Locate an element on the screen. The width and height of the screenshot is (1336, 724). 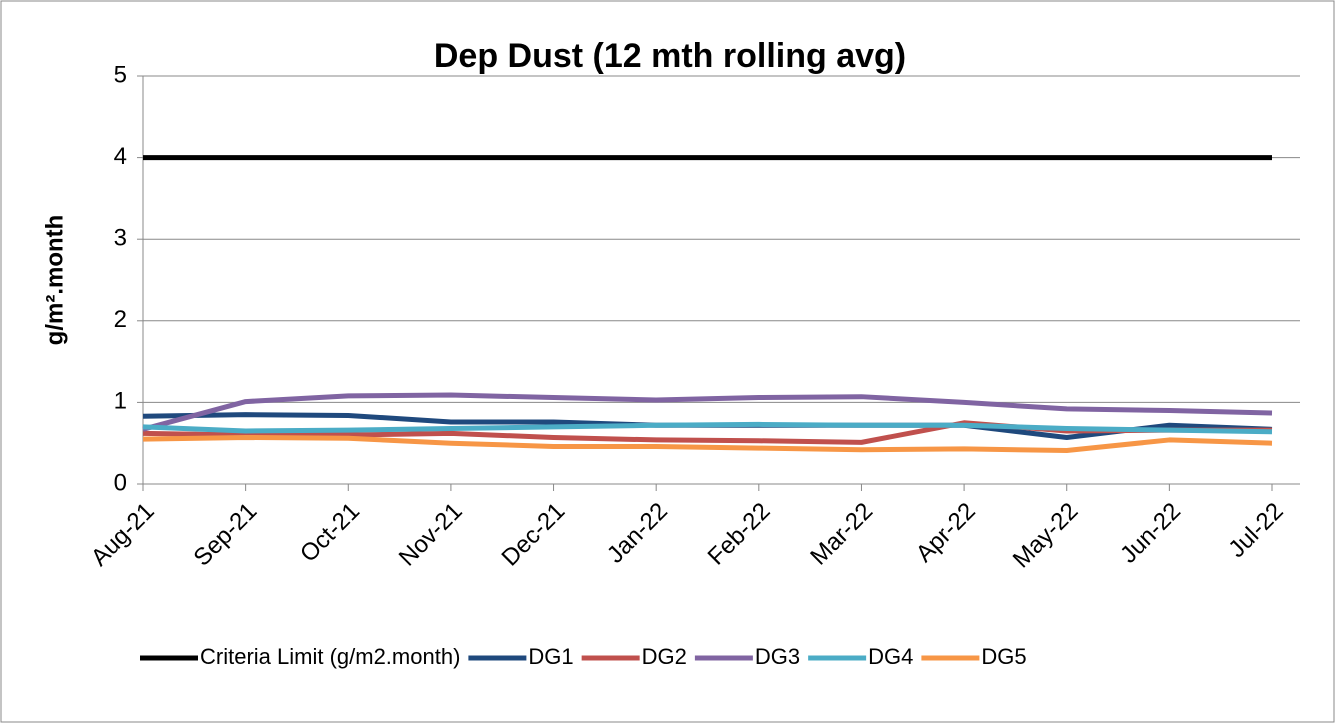
legend-label: DG4 is located at coordinates (890, 656).